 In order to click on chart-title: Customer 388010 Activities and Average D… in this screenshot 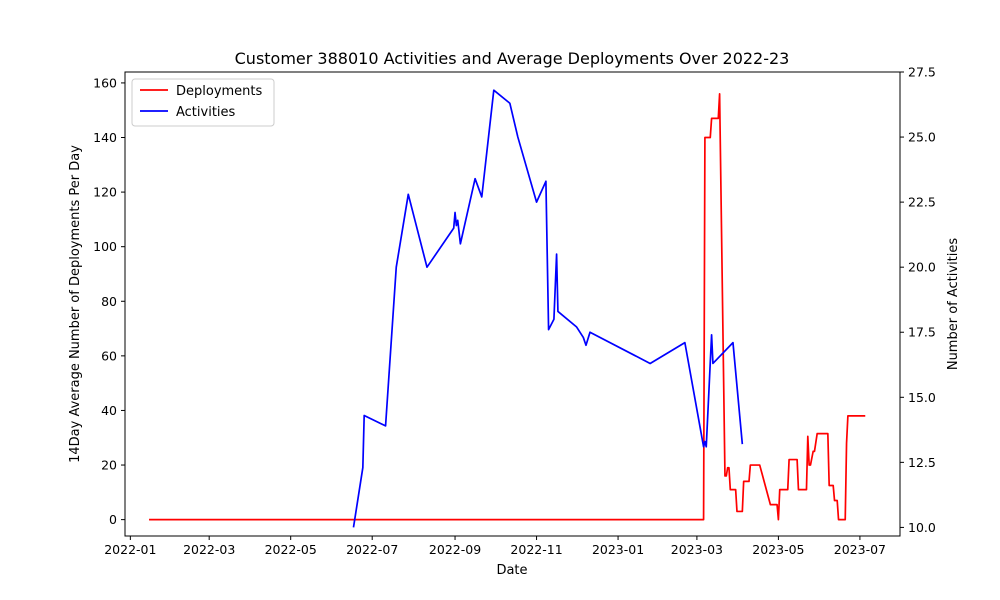, I will do `click(512, 58)`.